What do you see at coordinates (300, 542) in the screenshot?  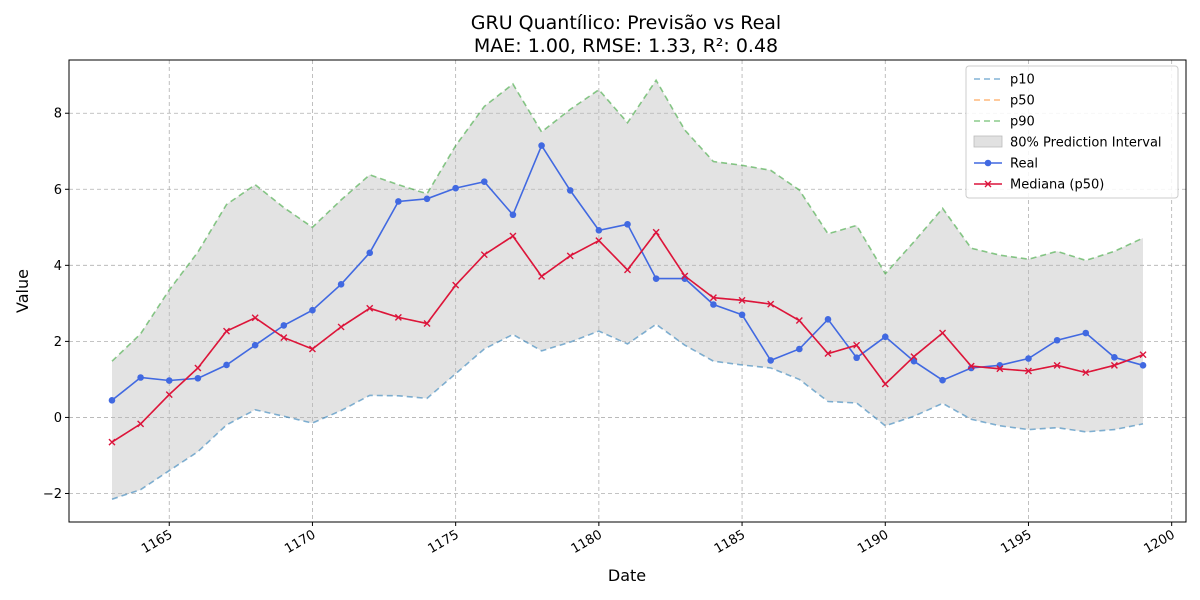 I see `x-tick-label: 1170` at bounding box center [300, 542].